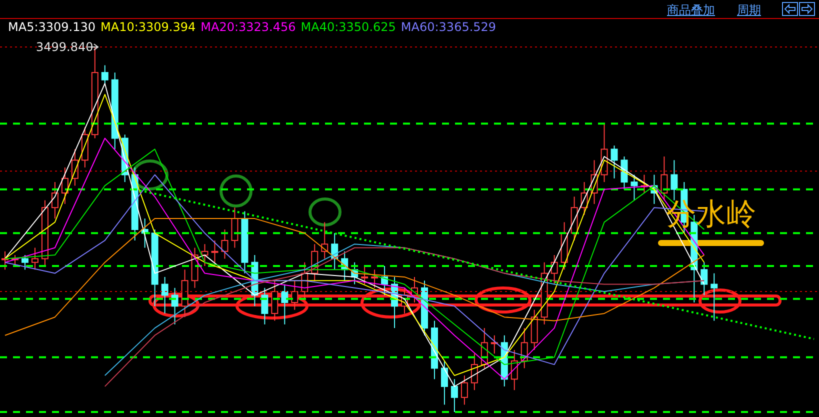 This screenshot has height=417, width=819. Describe the element at coordinates (148, 27) in the screenshot. I see `text: MA10:3309.394` at that location.